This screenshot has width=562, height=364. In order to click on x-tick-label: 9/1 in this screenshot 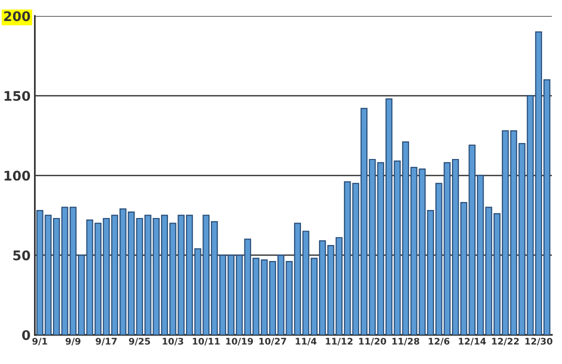, I will do `click(40, 342)`.